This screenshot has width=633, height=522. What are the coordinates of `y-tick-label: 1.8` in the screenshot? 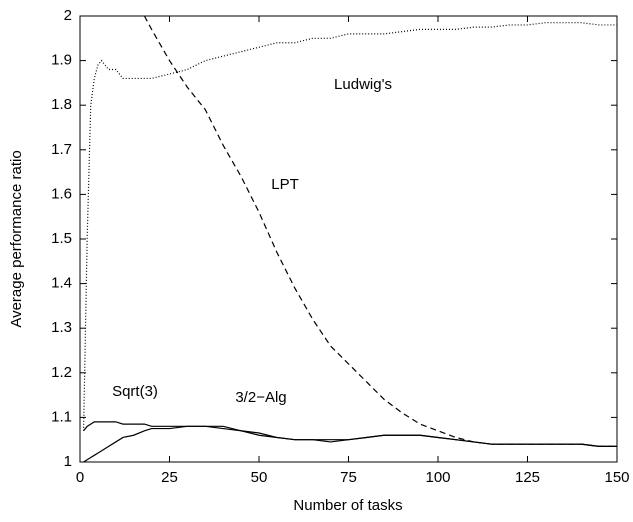 It's located at (61, 104).